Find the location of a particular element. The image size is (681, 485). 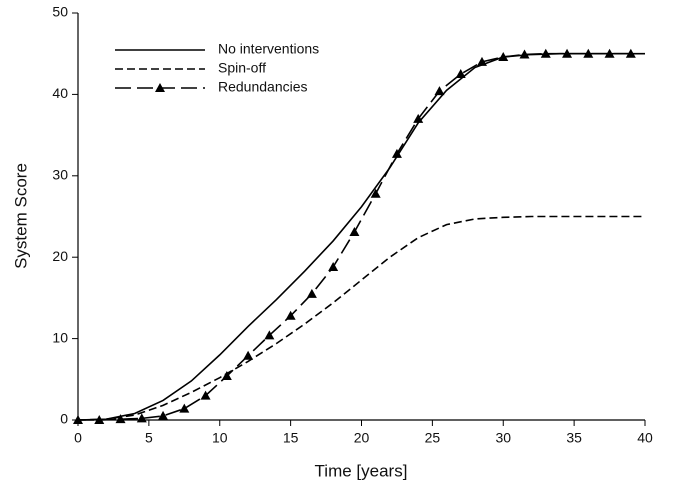

x-tick-label: 0 is located at coordinates (78, 438).